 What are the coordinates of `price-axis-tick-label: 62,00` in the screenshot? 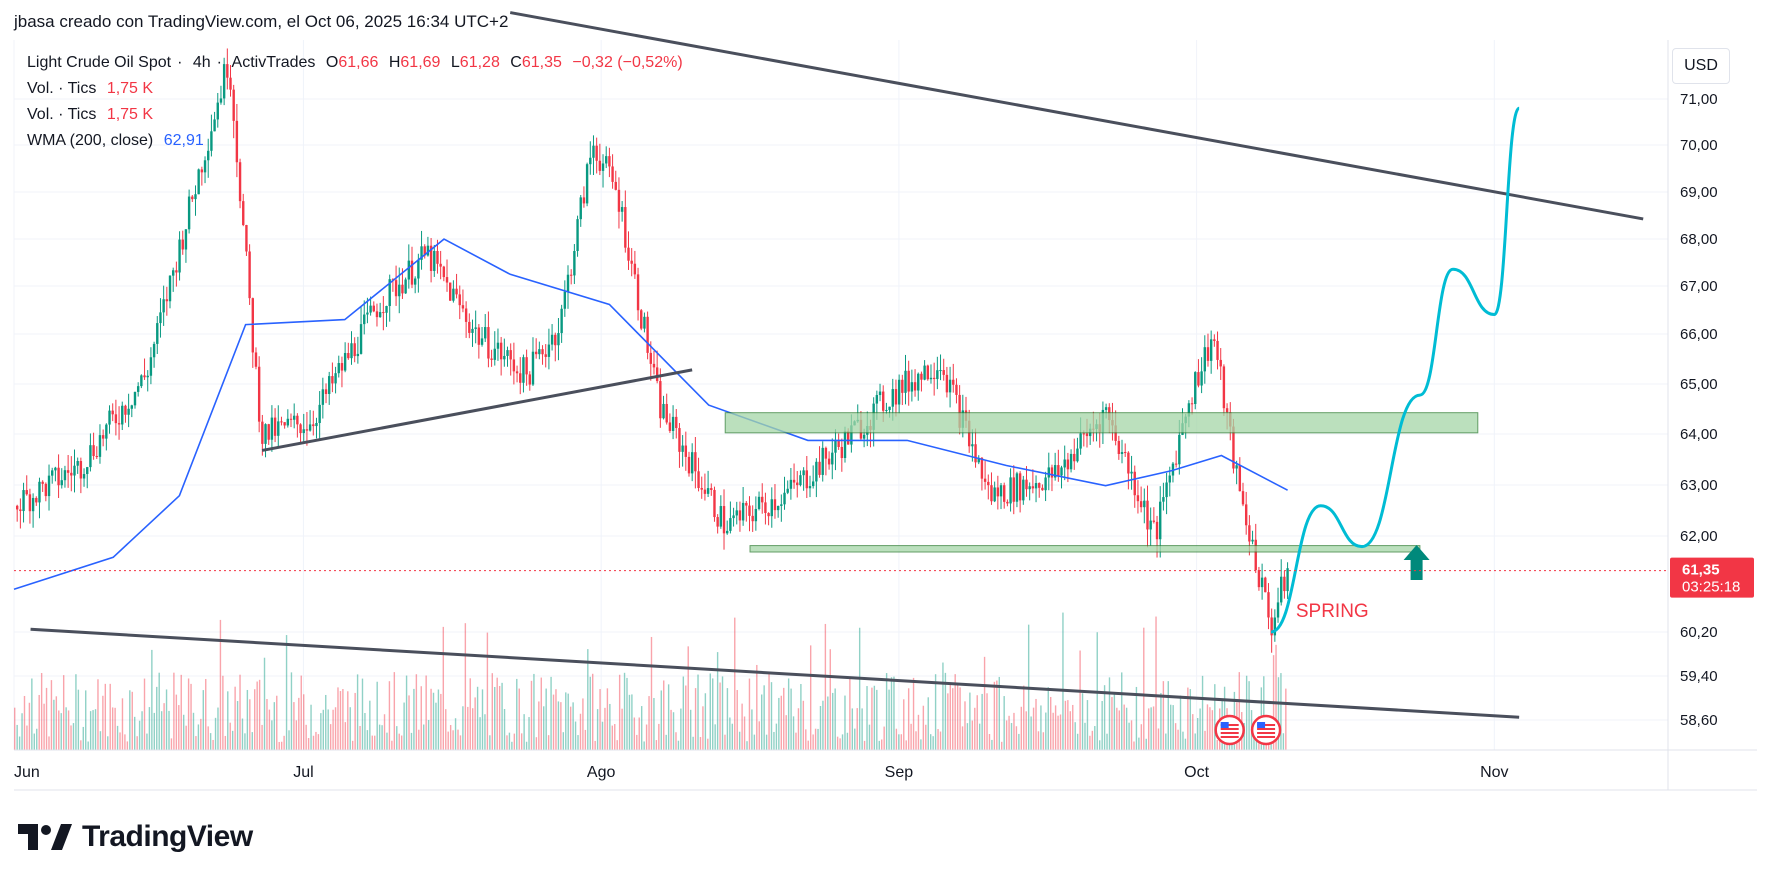 It's located at (1699, 536).